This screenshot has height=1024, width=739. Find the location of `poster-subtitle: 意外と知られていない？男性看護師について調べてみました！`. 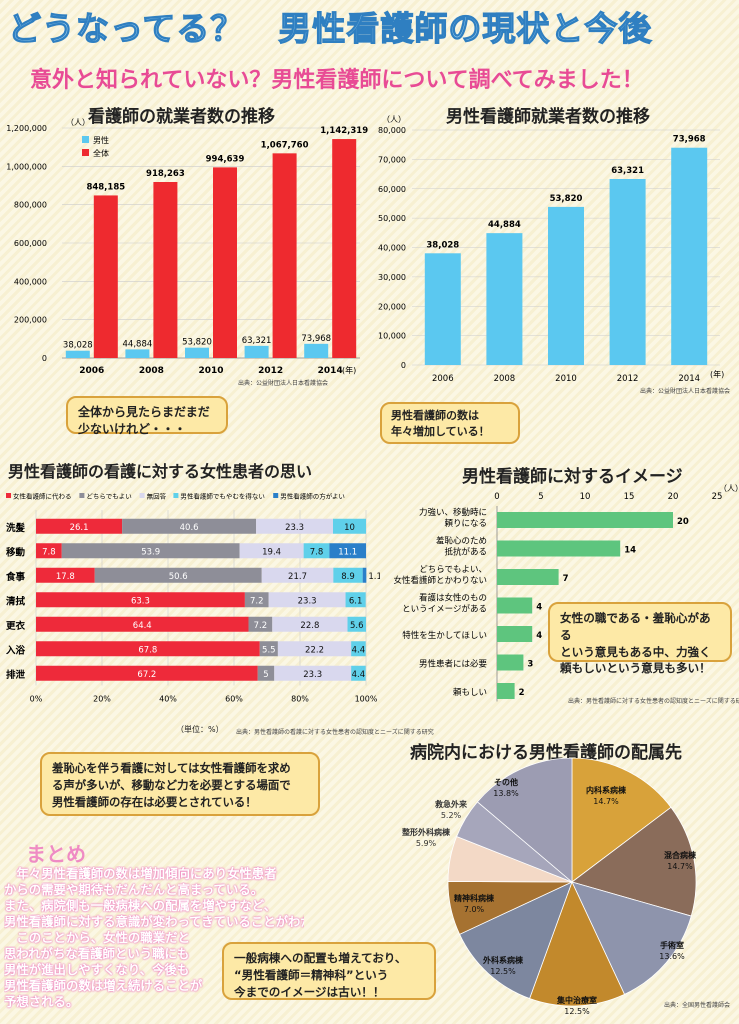

poster-subtitle: 意外と知られていない？男性看護師について調べてみました！ is located at coordinates (337, 80).